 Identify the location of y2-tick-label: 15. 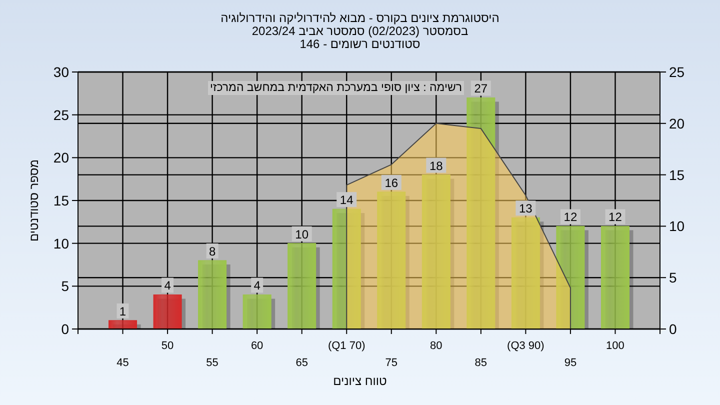
(677, 174).